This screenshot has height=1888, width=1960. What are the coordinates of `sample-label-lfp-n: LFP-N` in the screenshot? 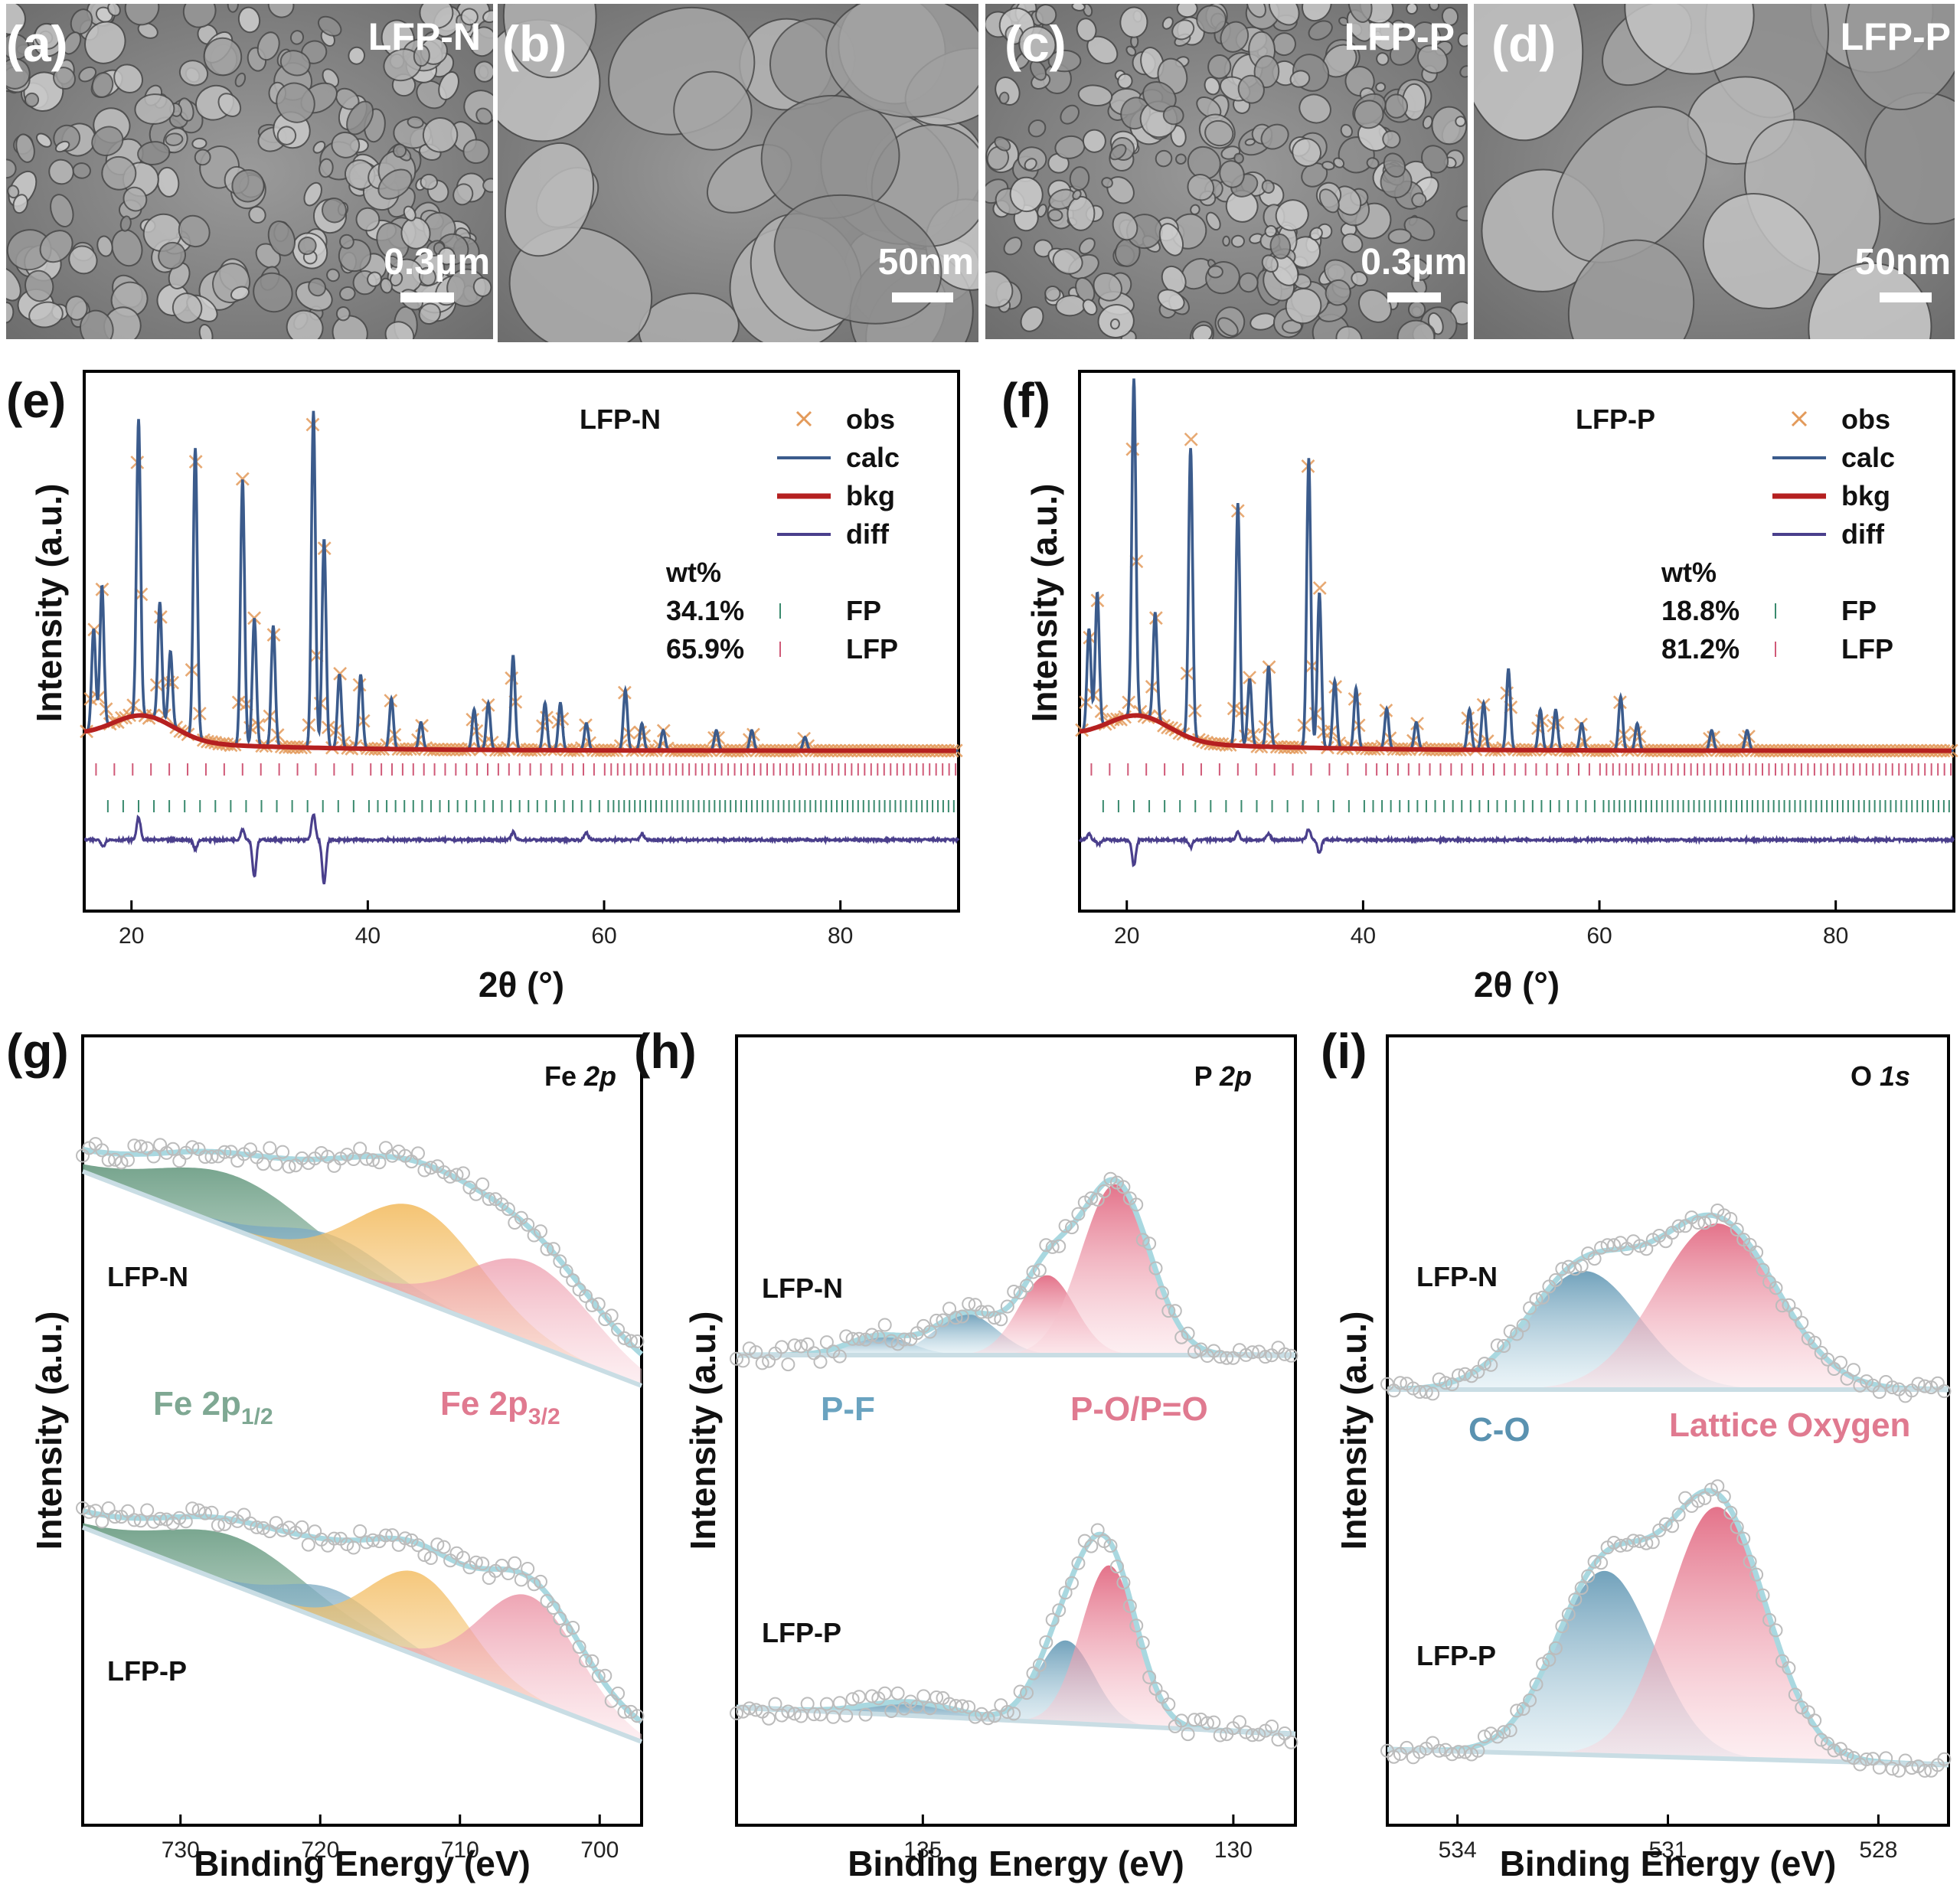 It's located at (1457, 1276).